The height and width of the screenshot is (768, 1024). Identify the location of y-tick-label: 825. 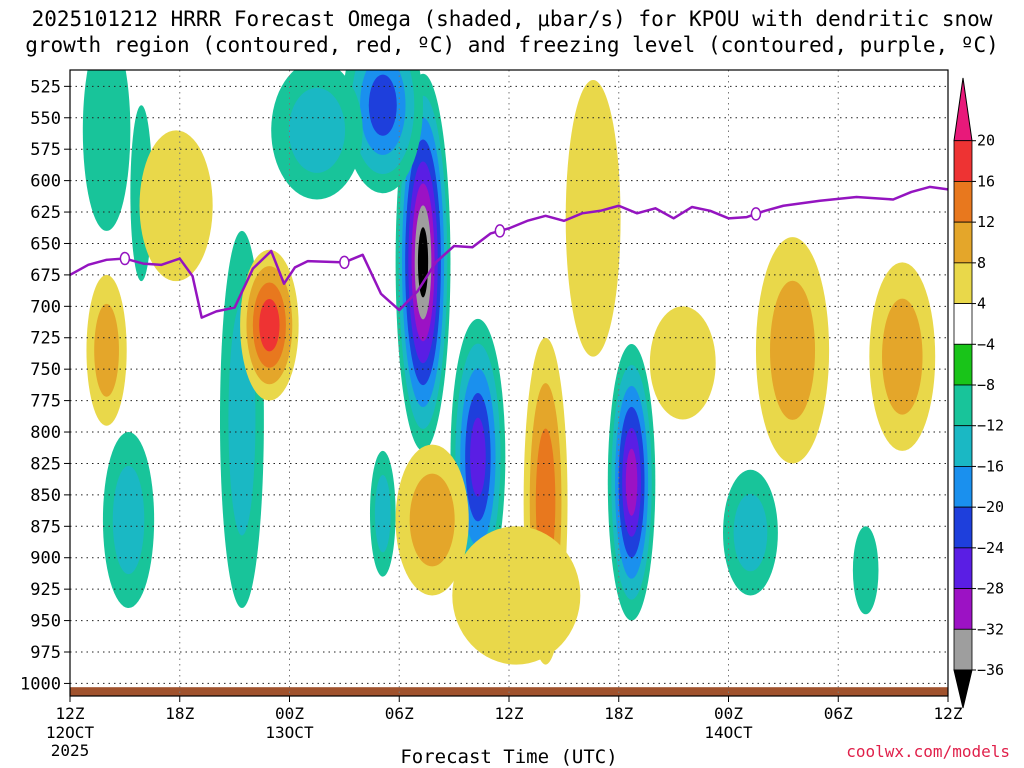
(45, 464).